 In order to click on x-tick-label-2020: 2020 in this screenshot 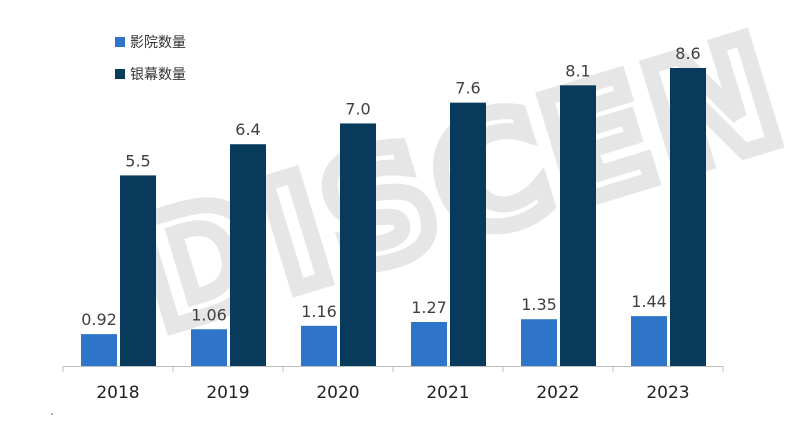, I will do `click(337, 393)`.